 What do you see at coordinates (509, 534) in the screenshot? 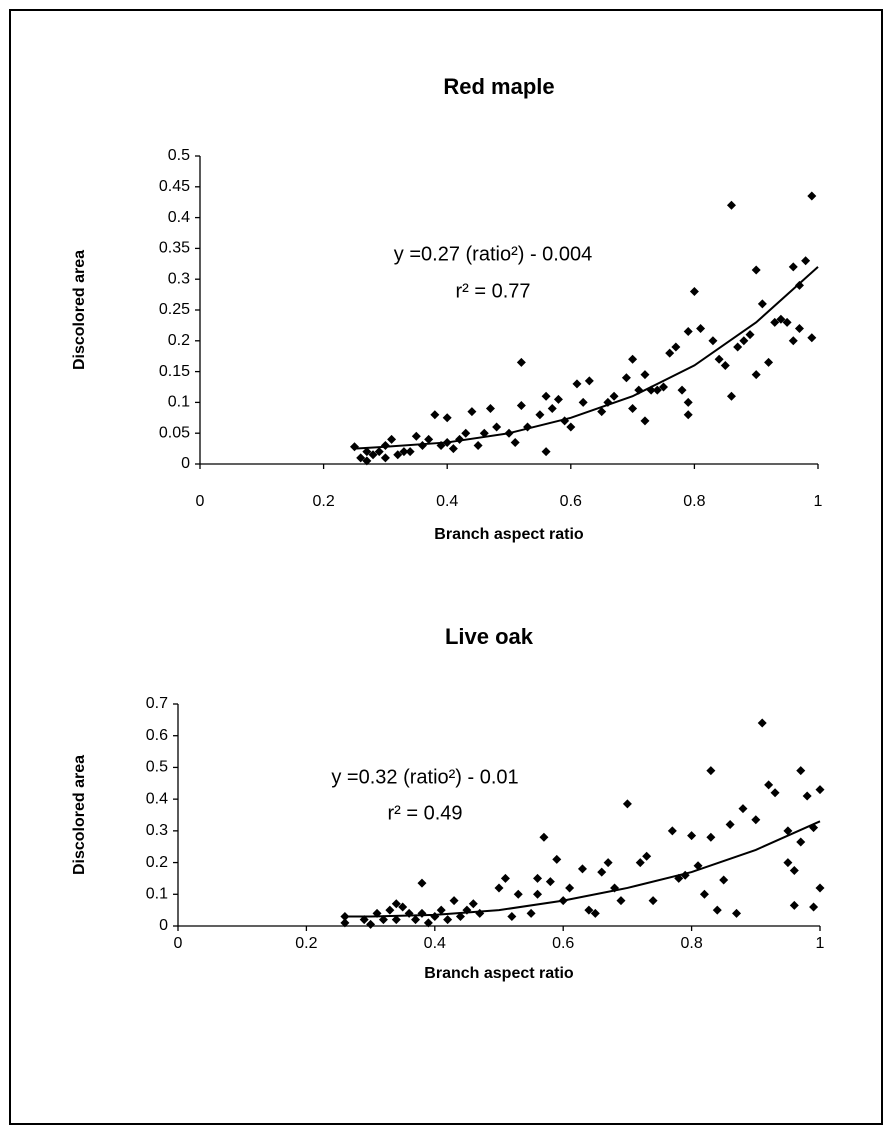
I see `x-axis-title: Branch aspect ratio` at bounding box center [509, 534].